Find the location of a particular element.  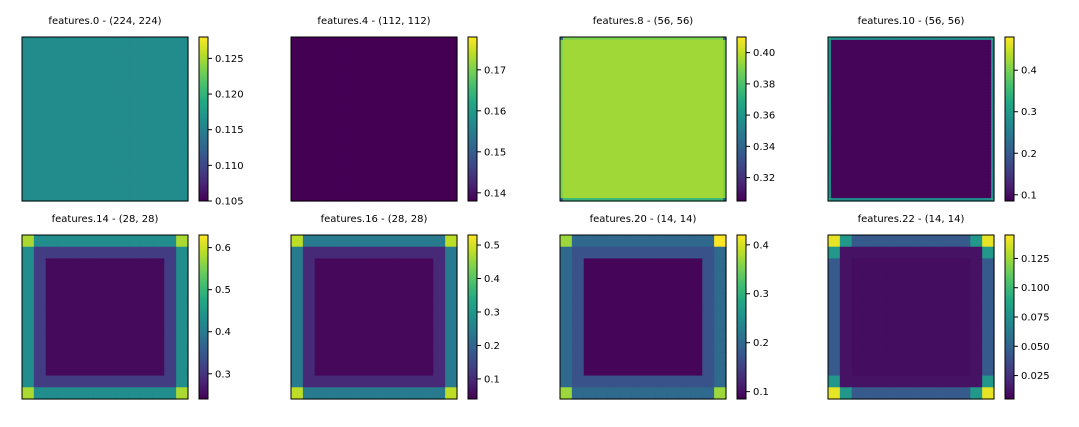

colorbar-tick-label: 0.125 is located at coordinates (229, 59).